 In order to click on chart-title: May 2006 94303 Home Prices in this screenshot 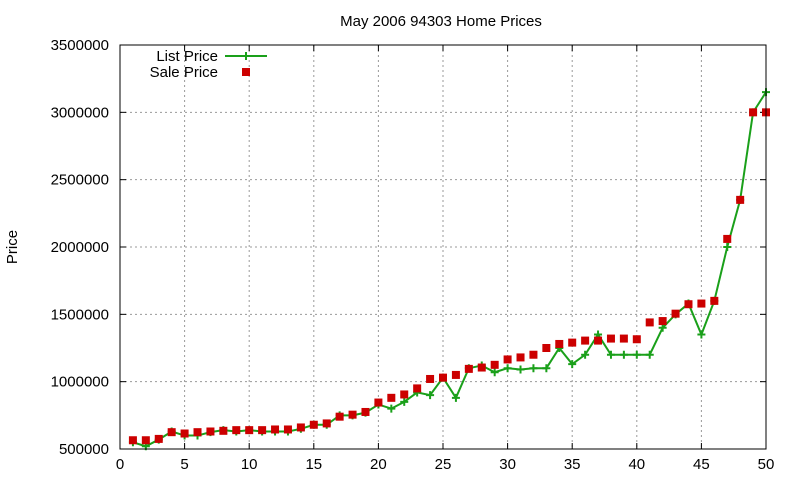, I will do `click(441, 21)`.